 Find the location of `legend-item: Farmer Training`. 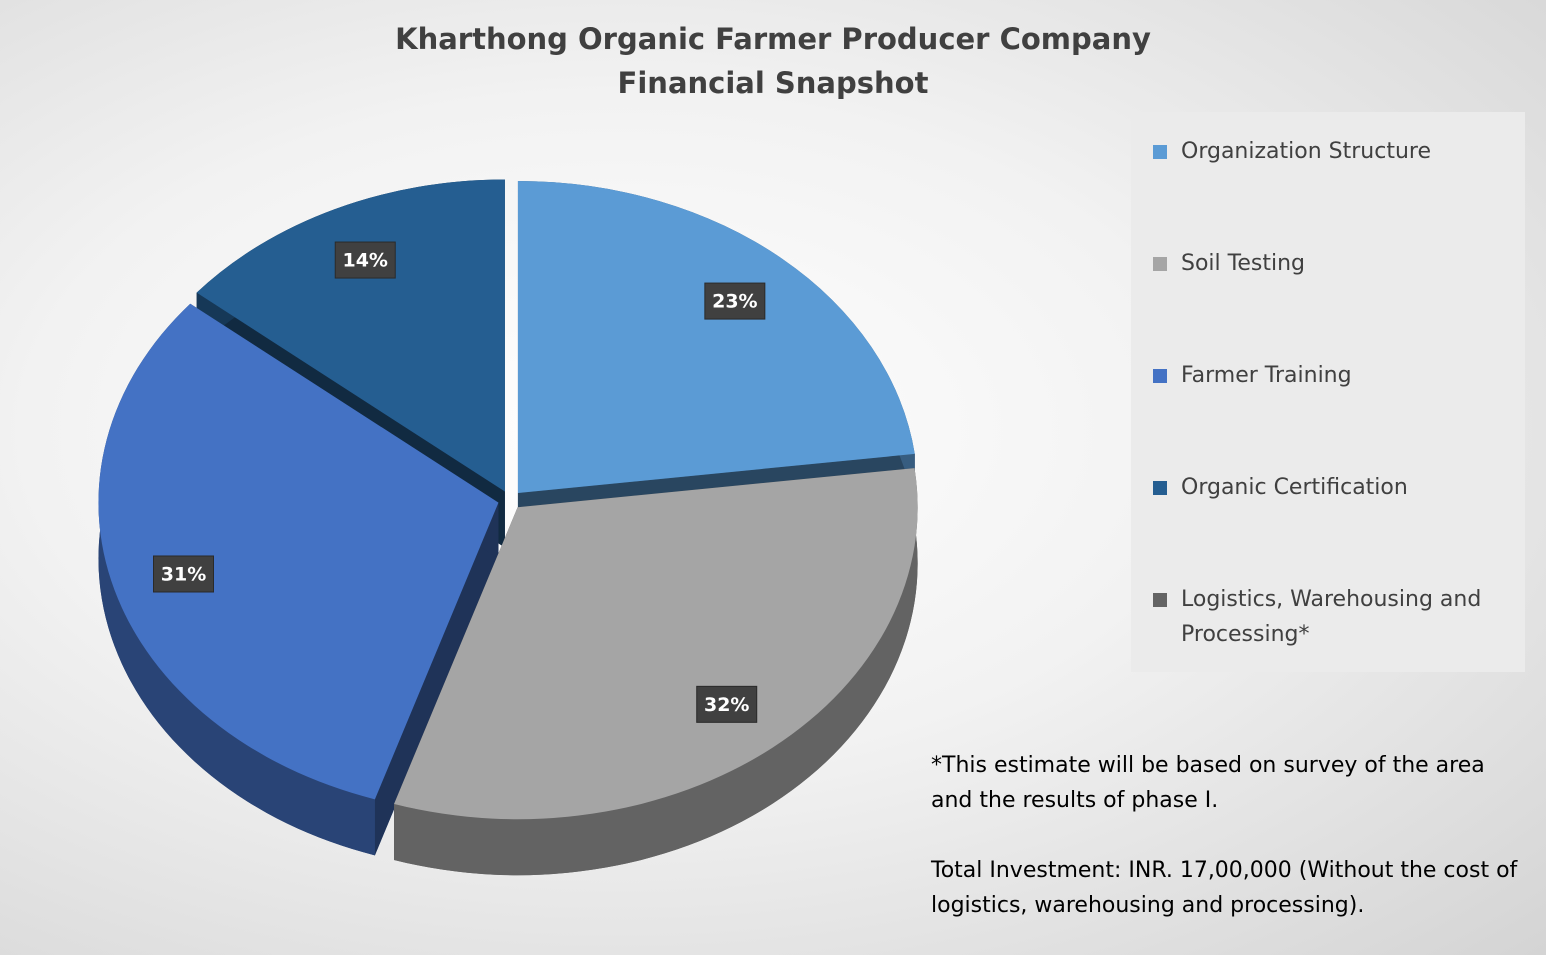

legend-item: Farmer Training is located at coordinates (1333, 375).